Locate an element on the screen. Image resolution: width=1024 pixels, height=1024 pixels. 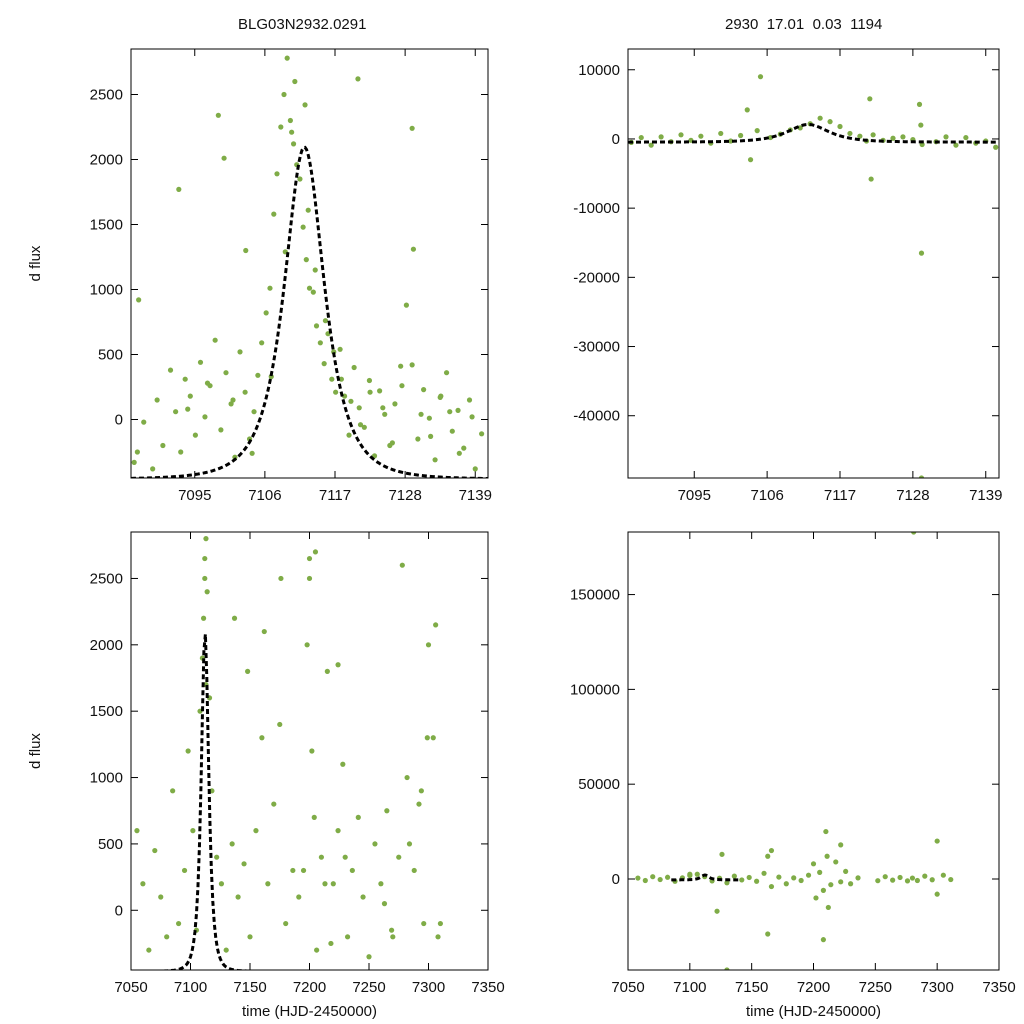
x-tick-label: 7050 is located at coordinates (130, 987).